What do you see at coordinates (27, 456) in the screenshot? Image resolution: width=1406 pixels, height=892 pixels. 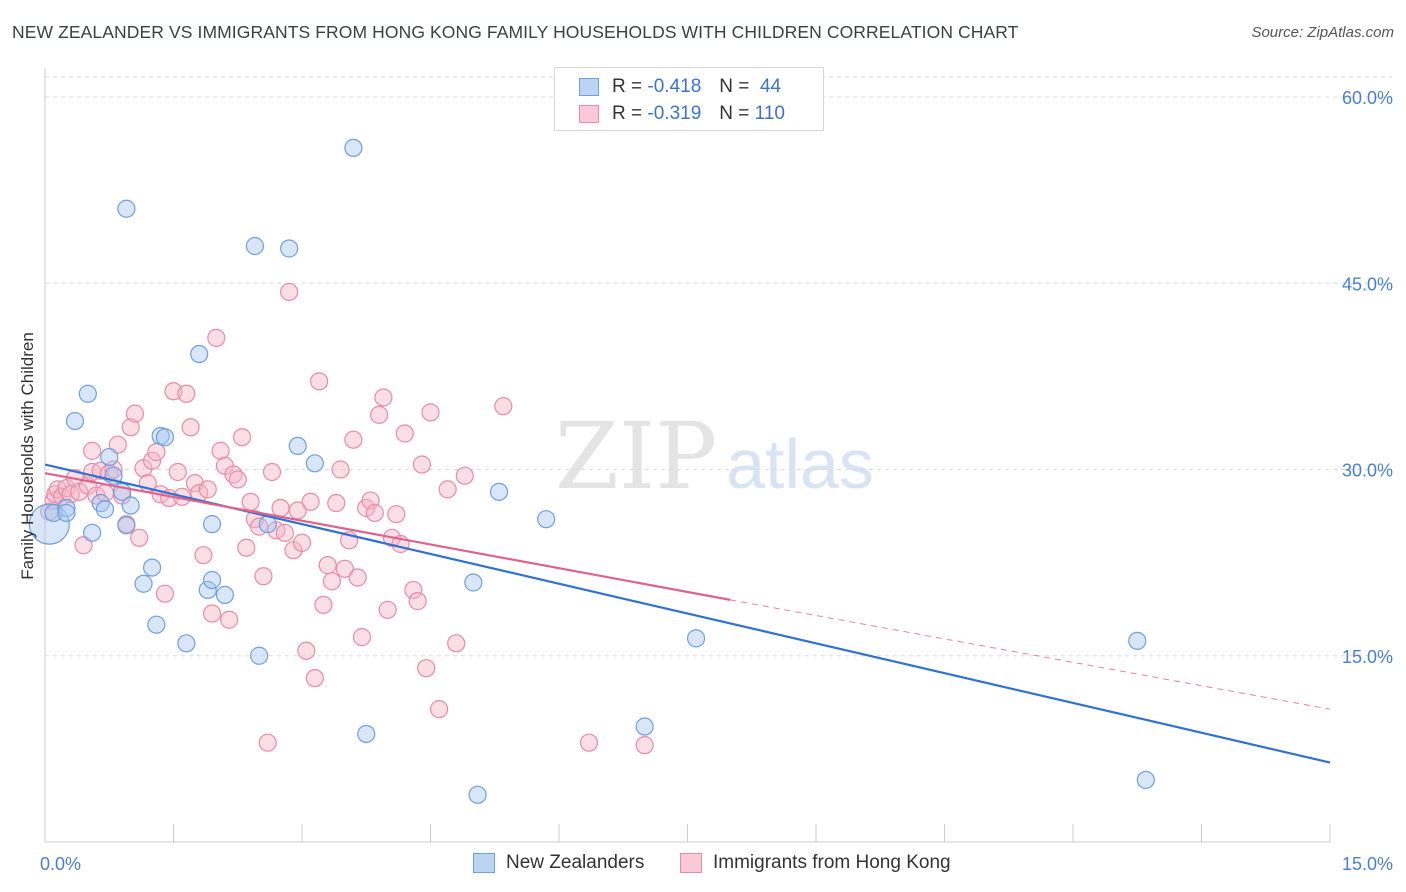 I see `y-axis-label: Family Households with Children` at bounding box center [27, 456].